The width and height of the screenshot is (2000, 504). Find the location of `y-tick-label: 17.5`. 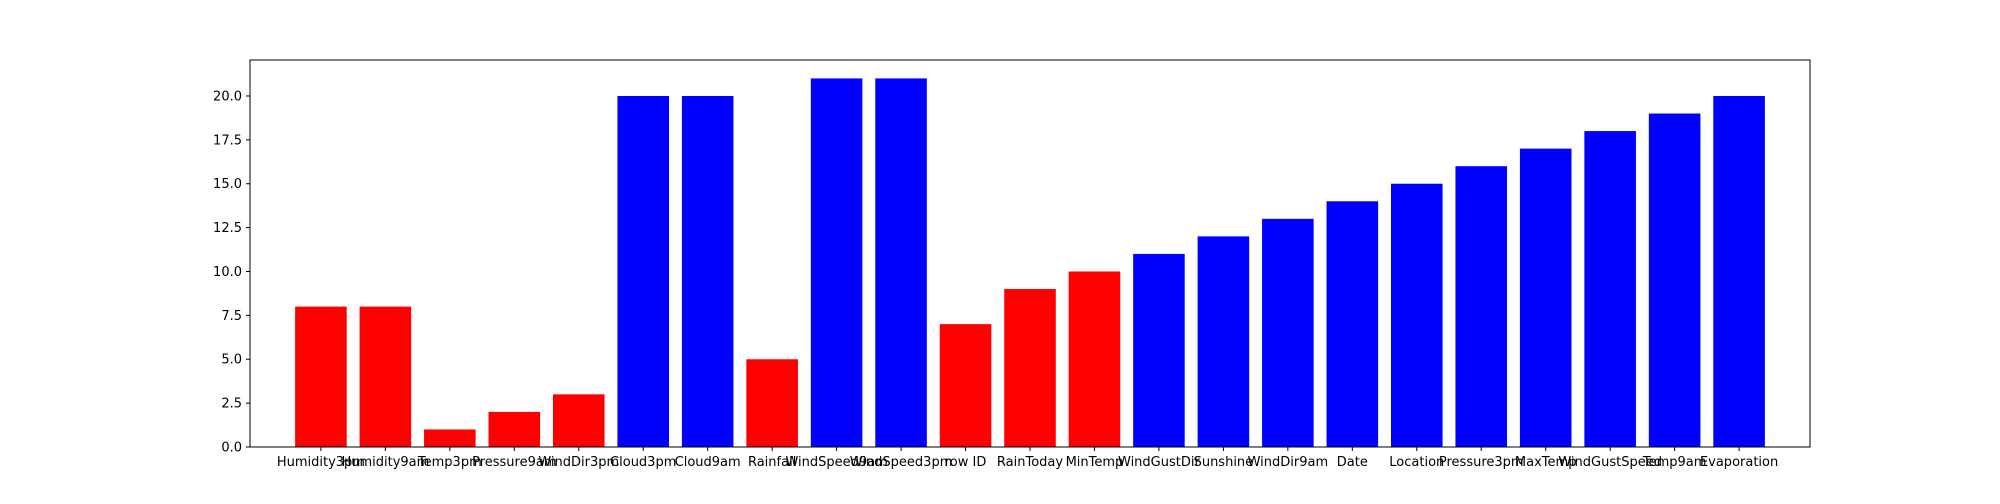

y-tick-label: 17.5 is located at coordinates (227, 140).